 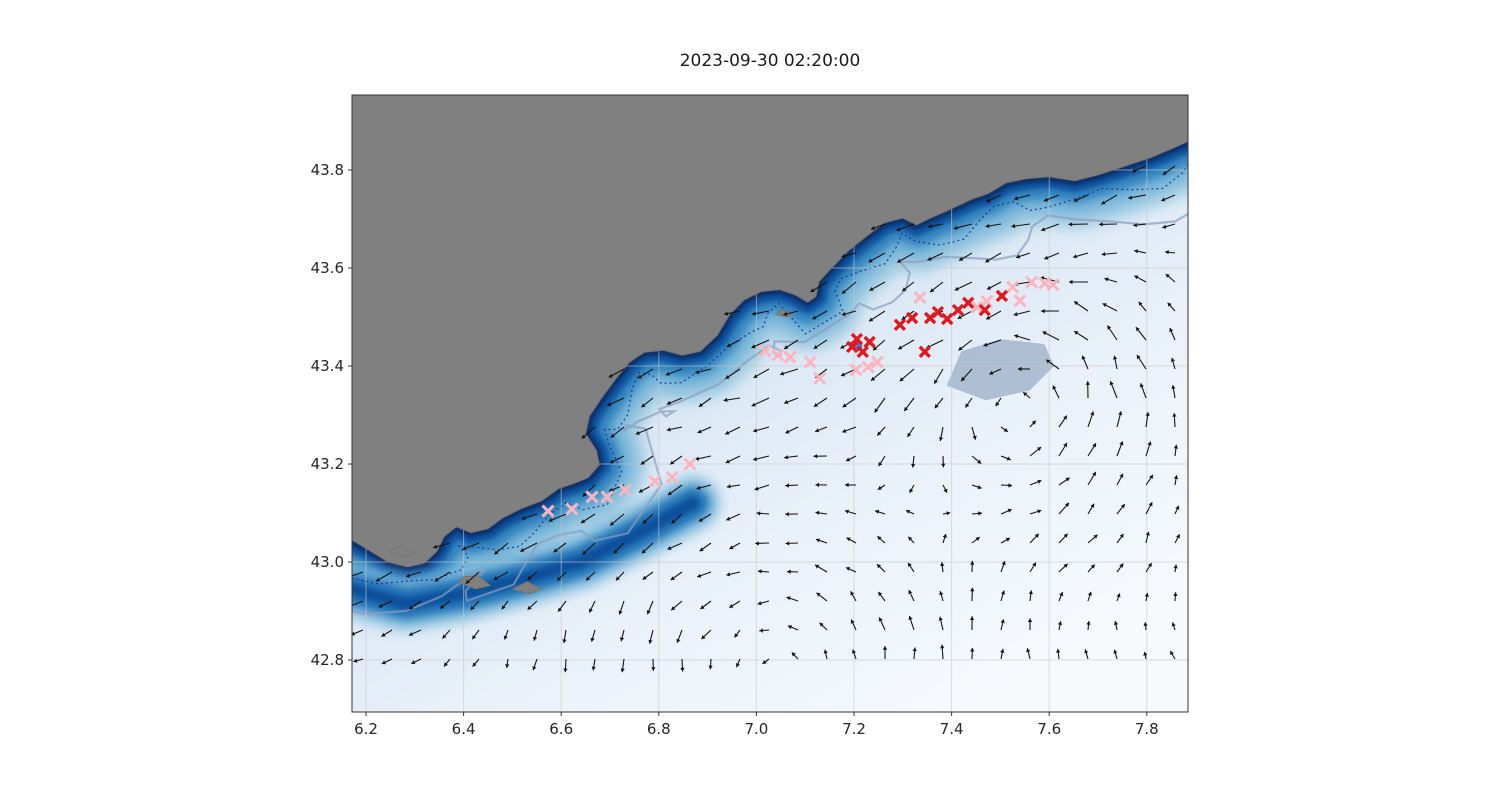 I want to click on y-tick-label: 43.8, so click(x=327, y=170).